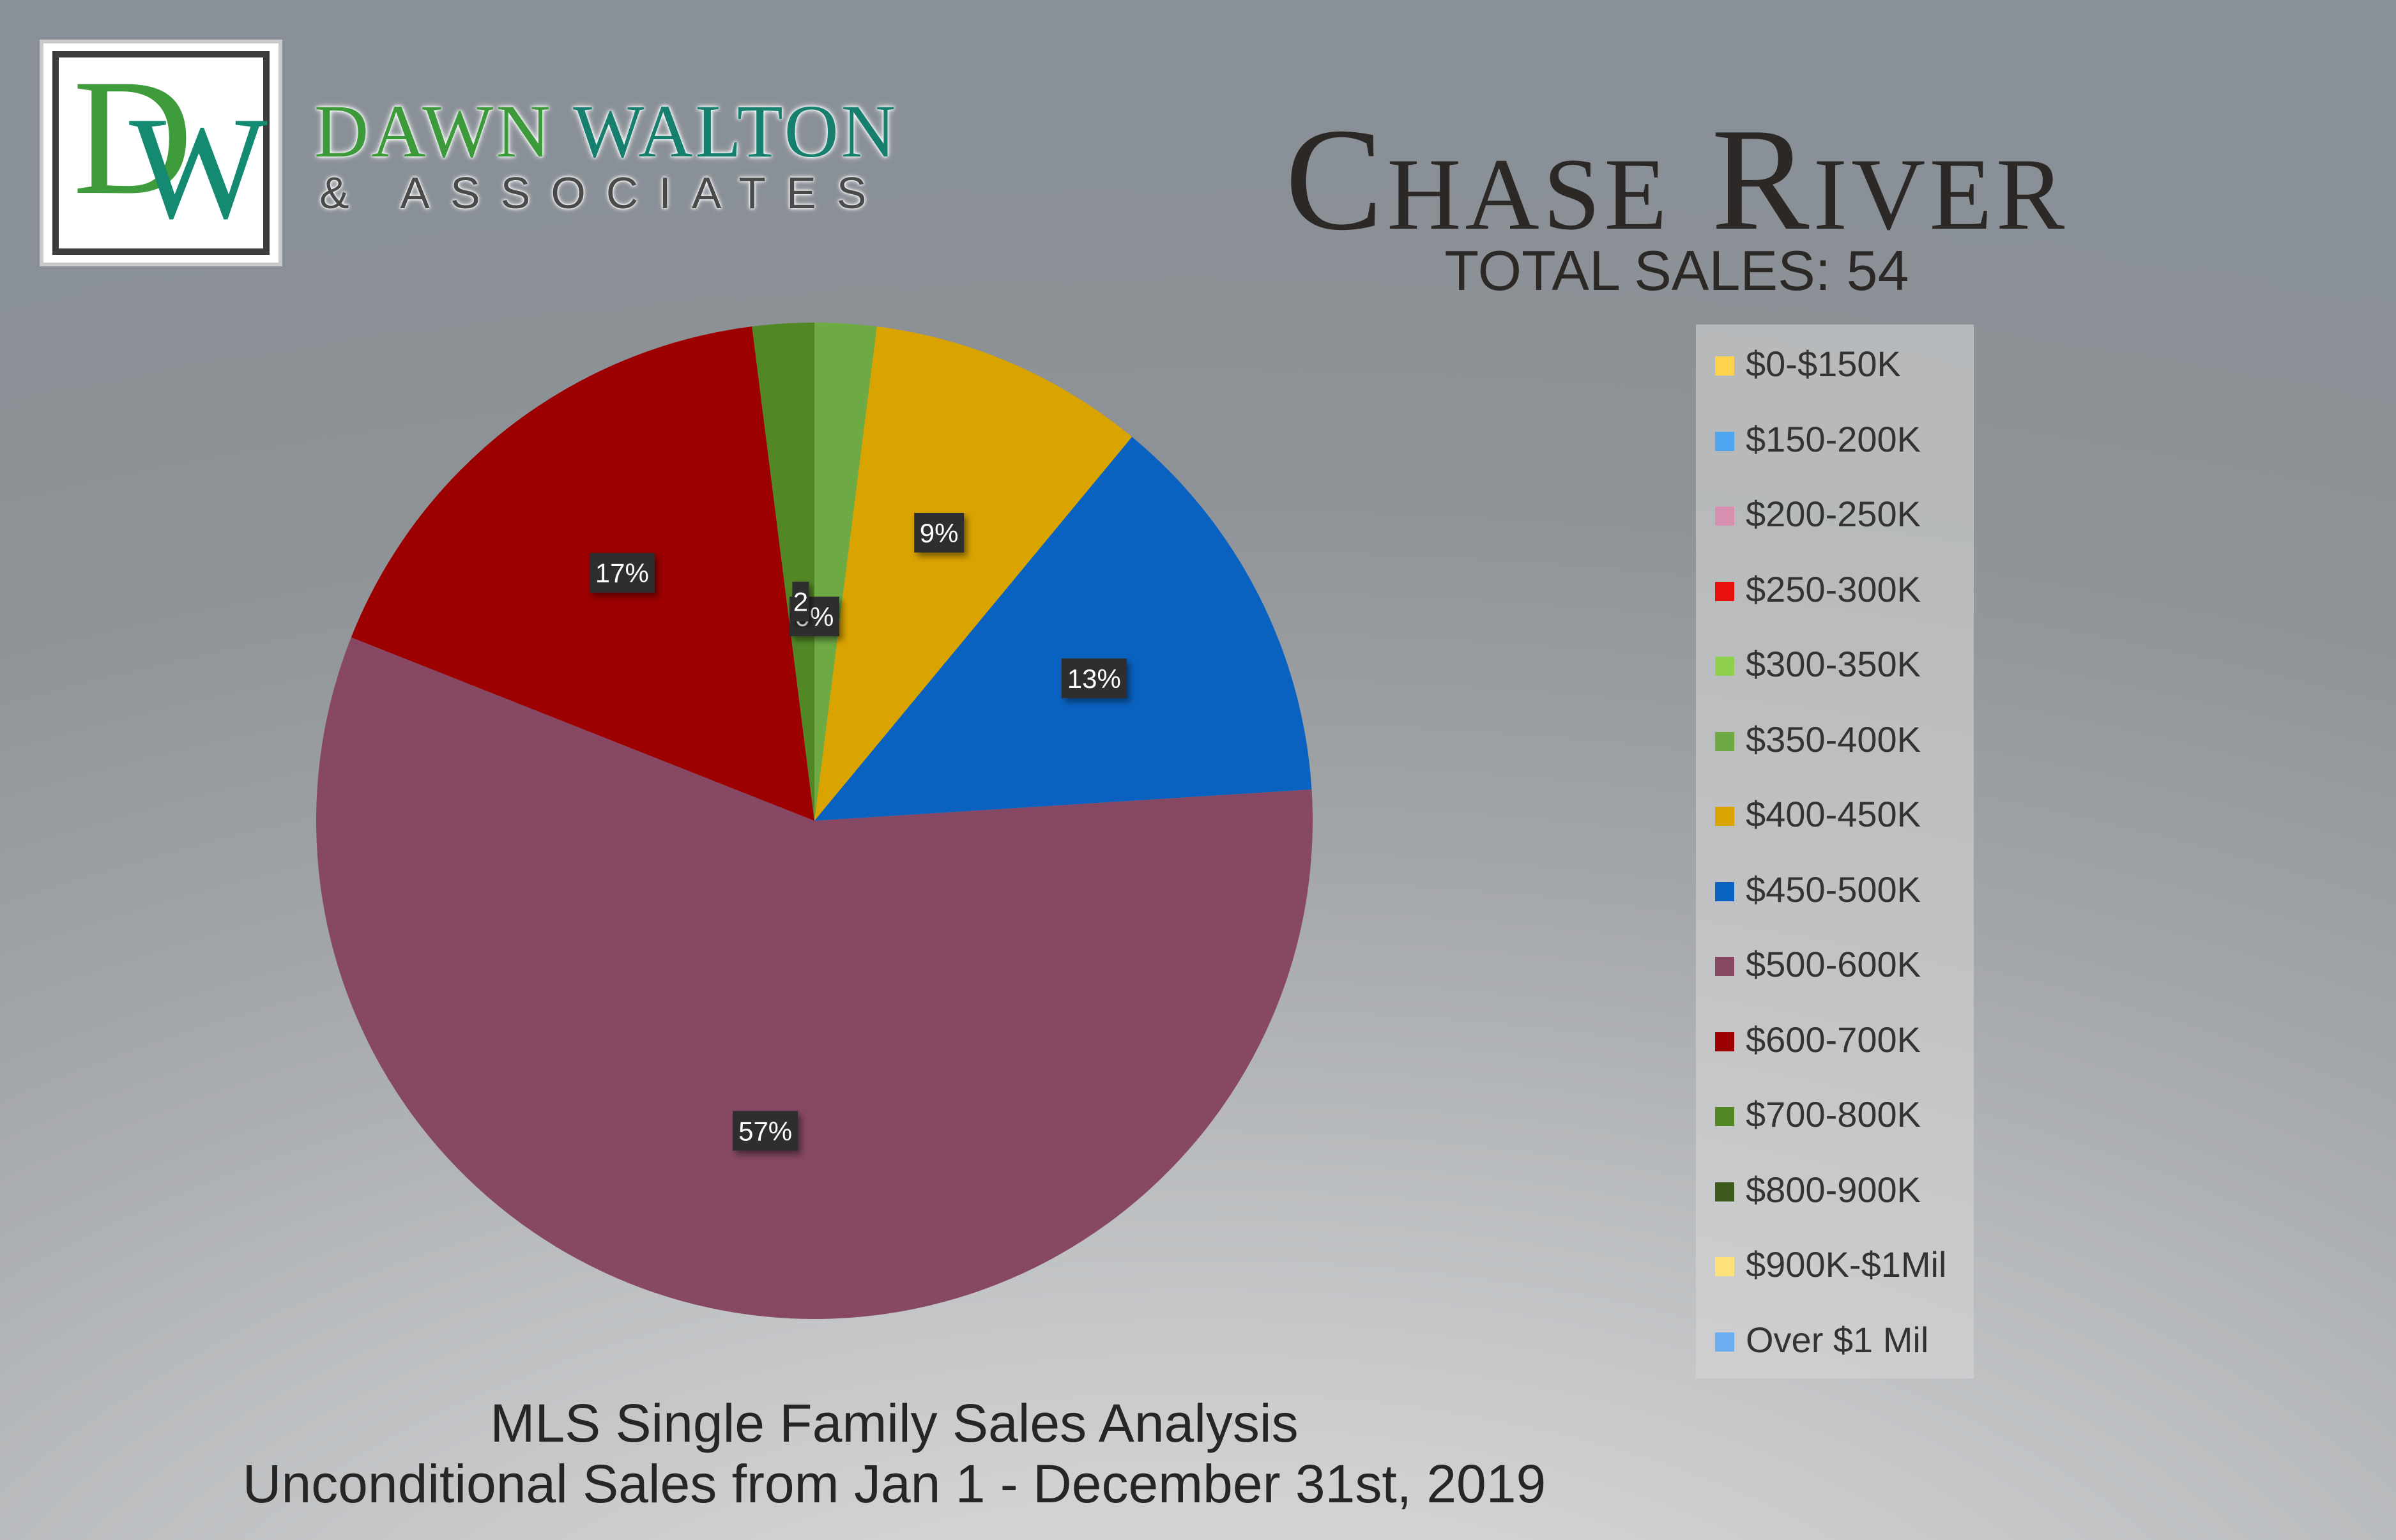 This screenshot has width=2396, height=1540. Describe the element at coordinates (1833, 1039) in the screenshot. I see `legend-label: $600-700K` at that location.